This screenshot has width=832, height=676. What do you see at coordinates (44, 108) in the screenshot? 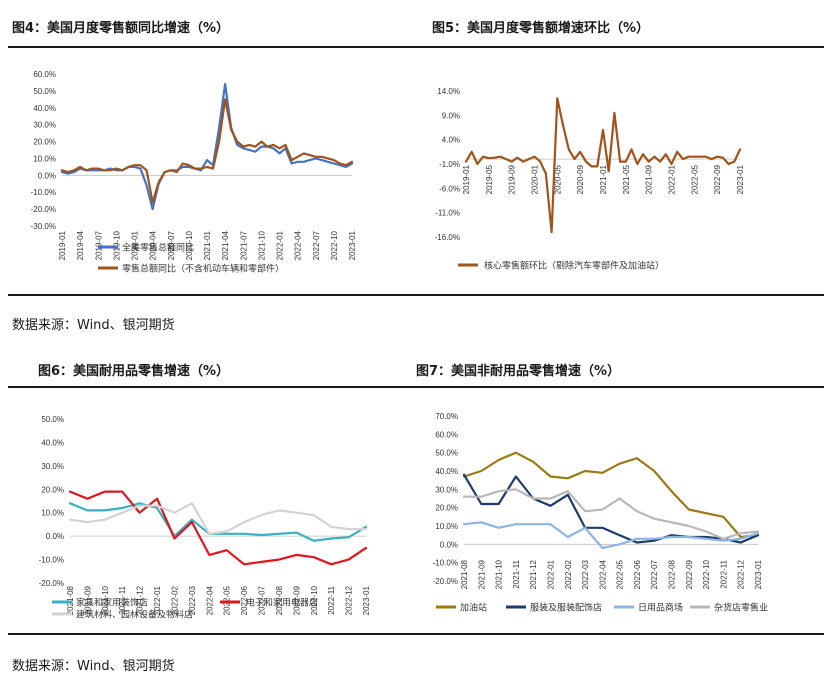
I see `fig4-ytick-label: 40.0%` at bounding box center [44, 108].